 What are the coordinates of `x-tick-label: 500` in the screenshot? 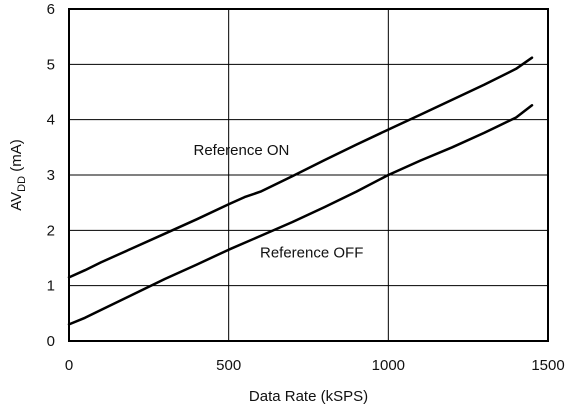 It's located at (228, 365).